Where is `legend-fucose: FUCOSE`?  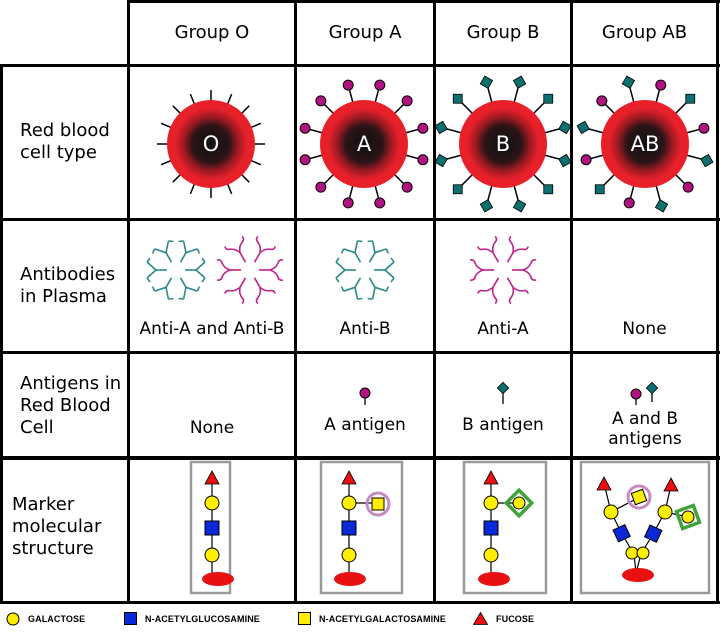
legend-fucose: FUCOSE is located at coordinates (503, 618).